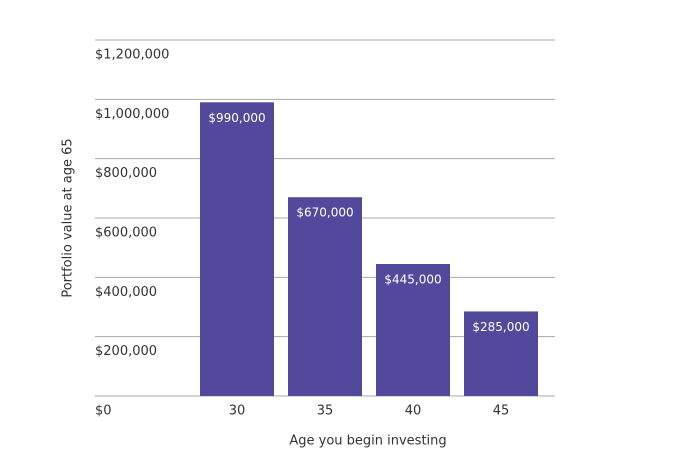 This screenshot has width=677, height=462. Describe the element at coordinates (126, 351) in the screenshot. I see `y-tick-label: $200,000` at that location.